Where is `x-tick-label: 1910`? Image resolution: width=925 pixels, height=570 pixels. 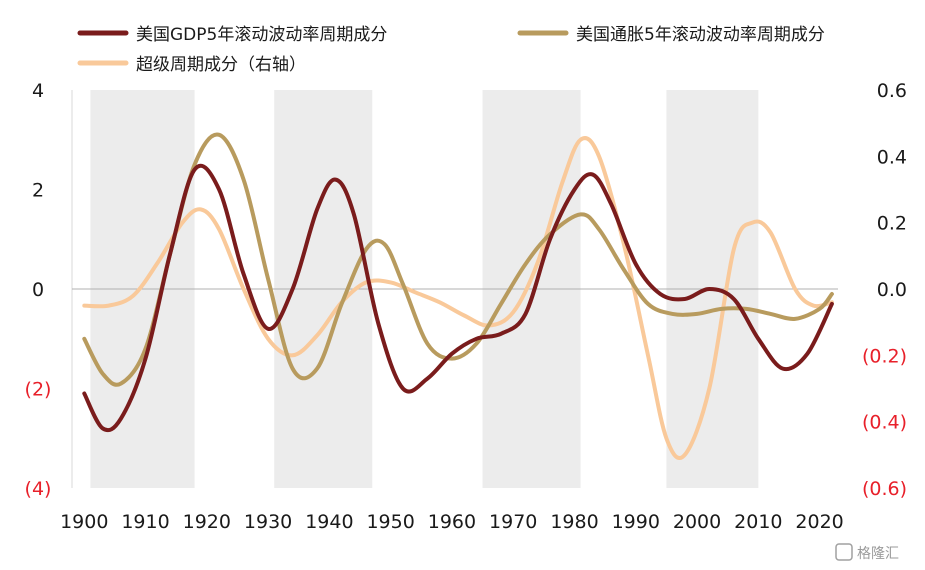 x-tick-label: 1910 is located at coordinates (145, 522).